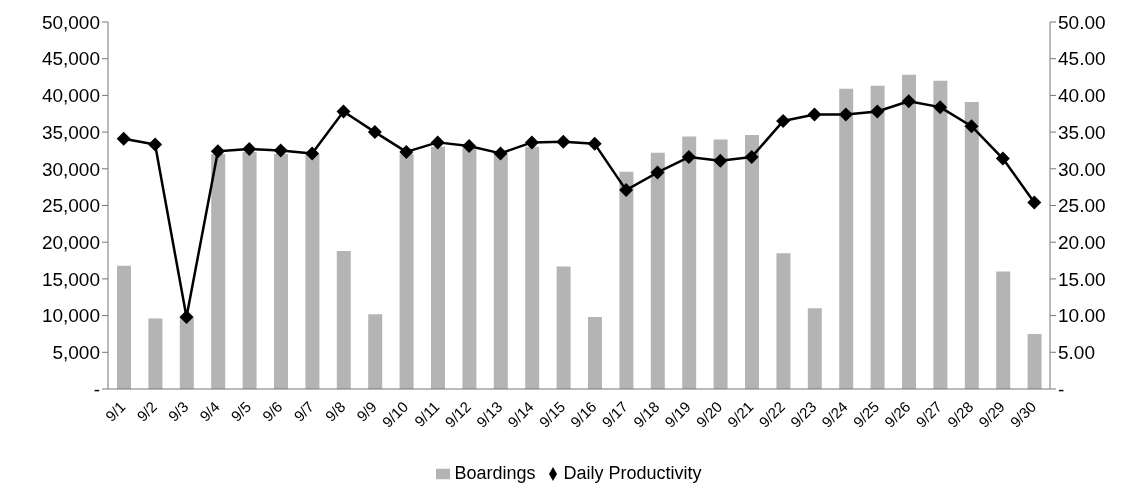  Describe the element at coordinates (272, 411) in the screenshot. I see `x-tick-label: 9/6` at that location.